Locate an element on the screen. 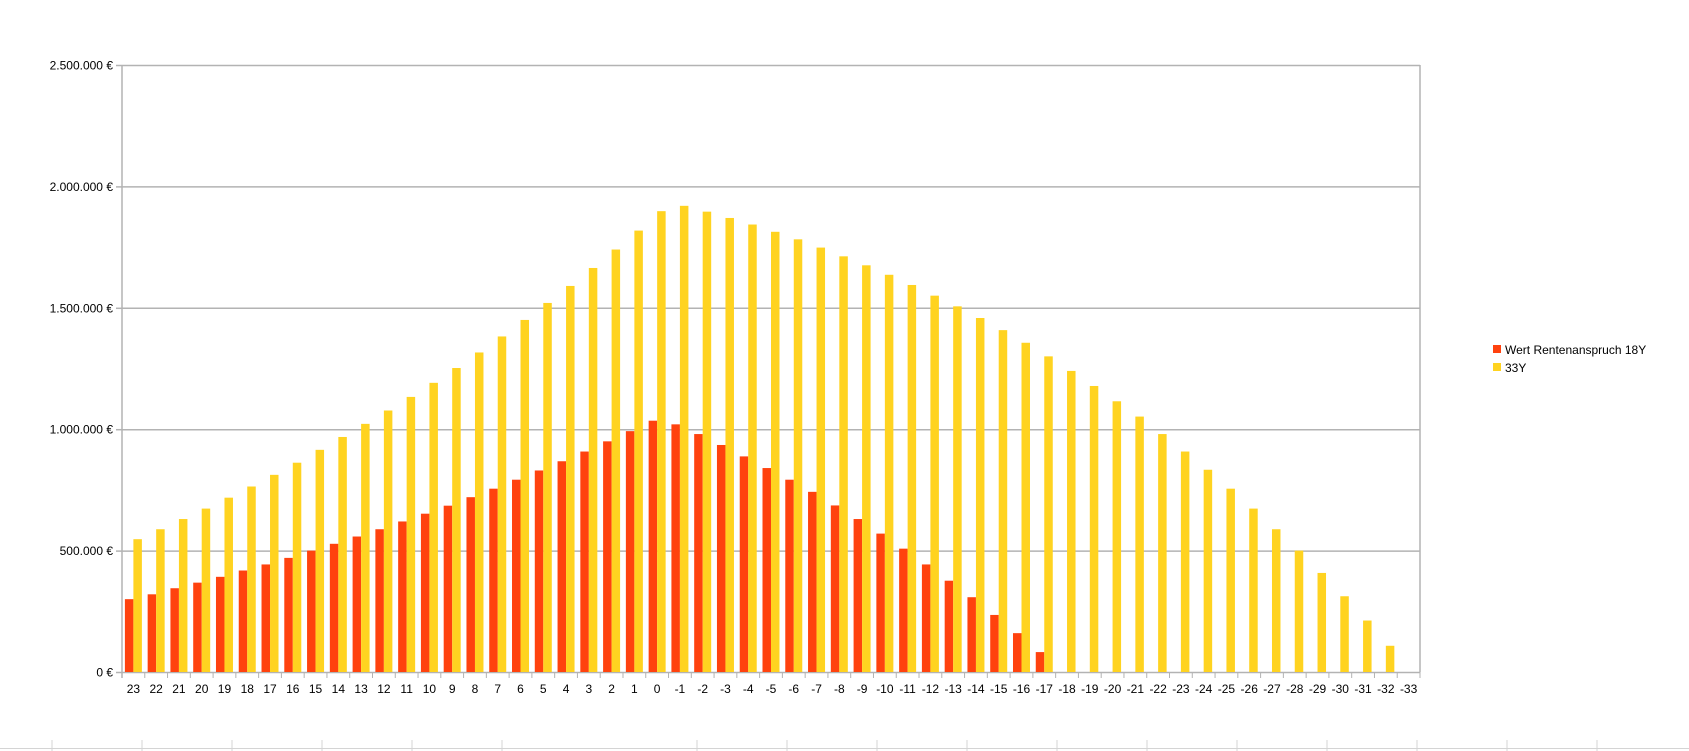  x-tick-label: -14 is located at coordinates (976, 689).